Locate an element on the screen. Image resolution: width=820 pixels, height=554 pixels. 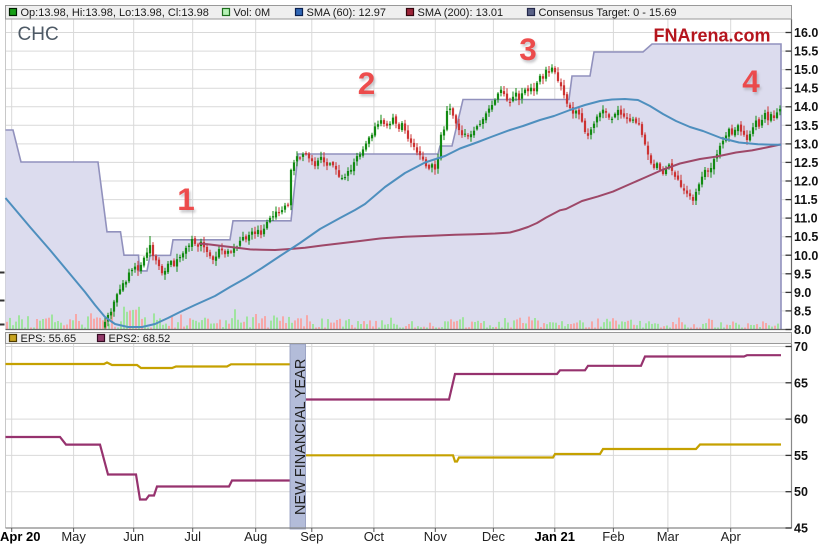
svg-text: Jun is located at coordinates (133, 536).